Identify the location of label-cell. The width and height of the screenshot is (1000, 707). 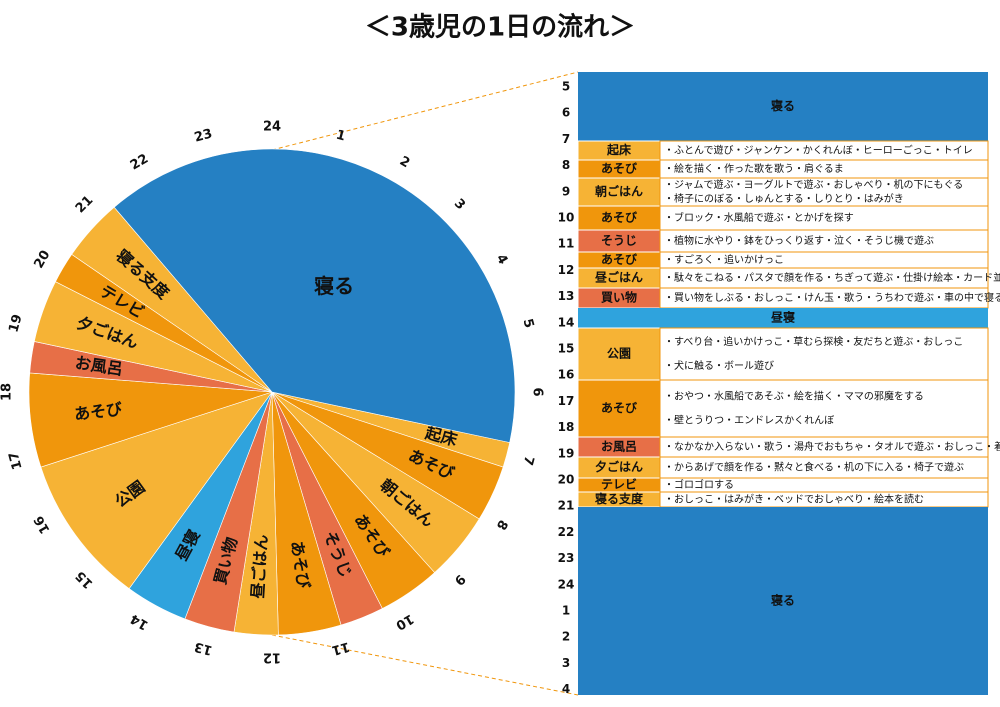
(619, 218).